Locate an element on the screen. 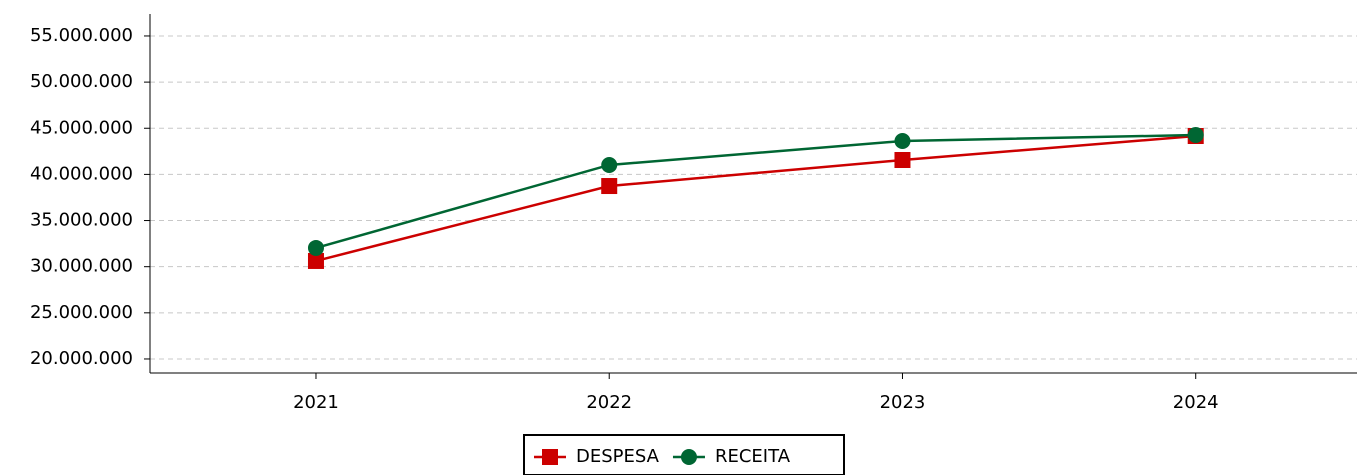  x-tick-label: 2021 is located at coordinates (316, 402).